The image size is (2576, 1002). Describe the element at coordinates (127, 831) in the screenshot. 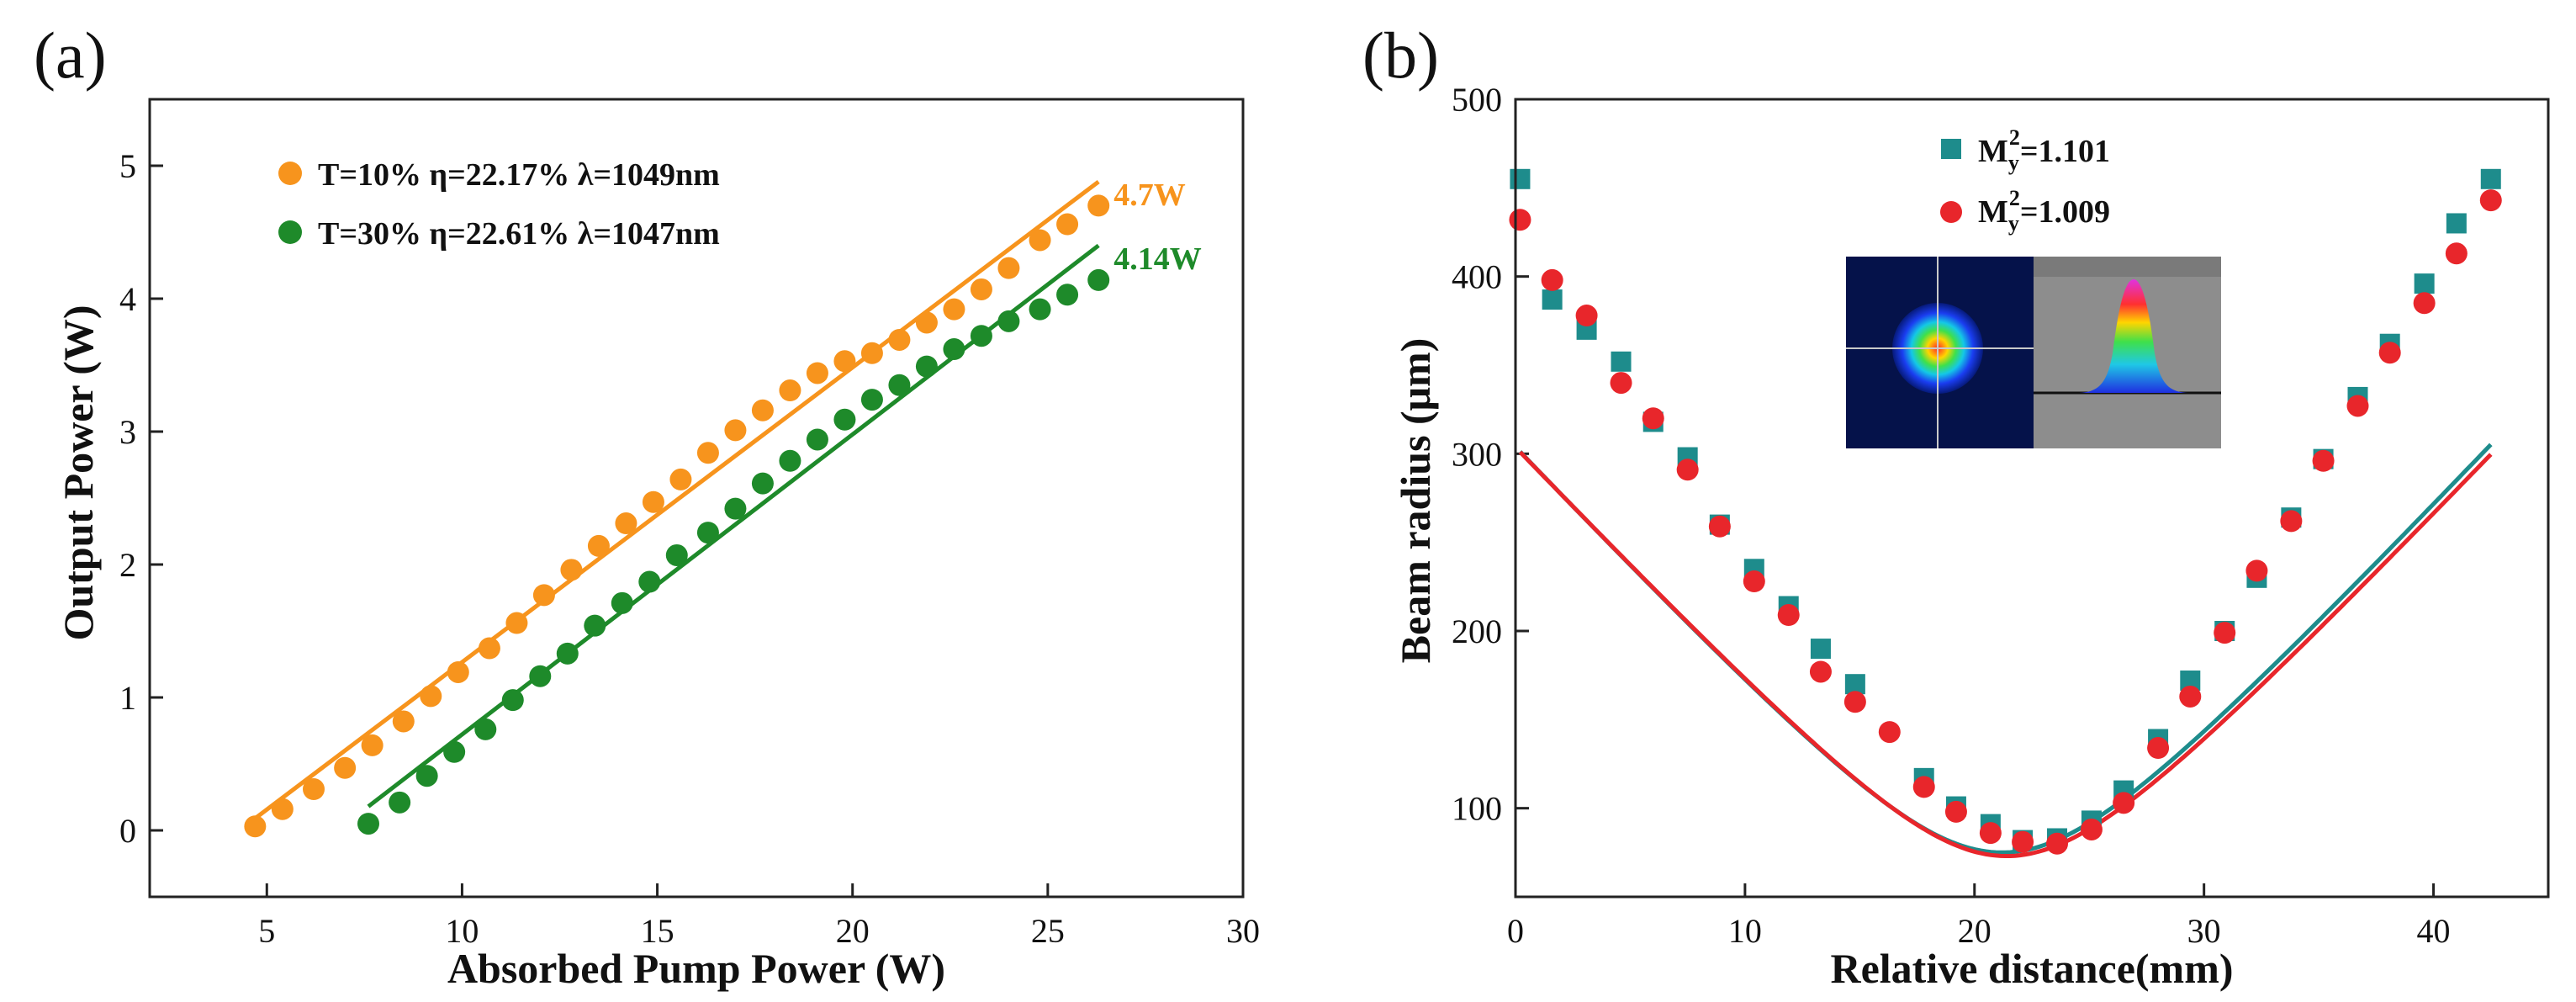

I see `panel-a-y-tick-label: 0` at that location.